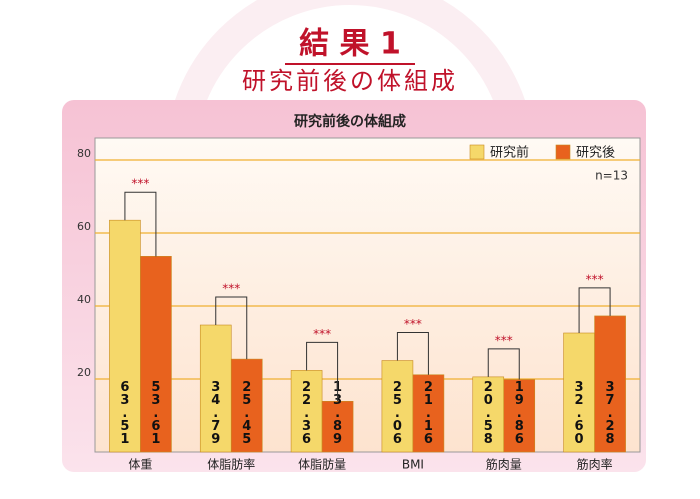 The image size is (700, 499). What do you see at coordinates (397, 412) in the screenshot?
I see `value-label: 25.06` at bounding box center [397, 412].